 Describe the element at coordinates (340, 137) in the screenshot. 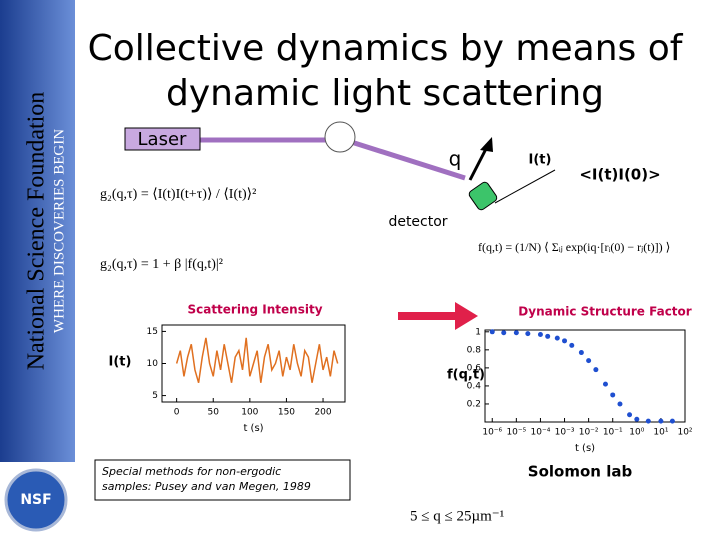

I see `sample` at that location.